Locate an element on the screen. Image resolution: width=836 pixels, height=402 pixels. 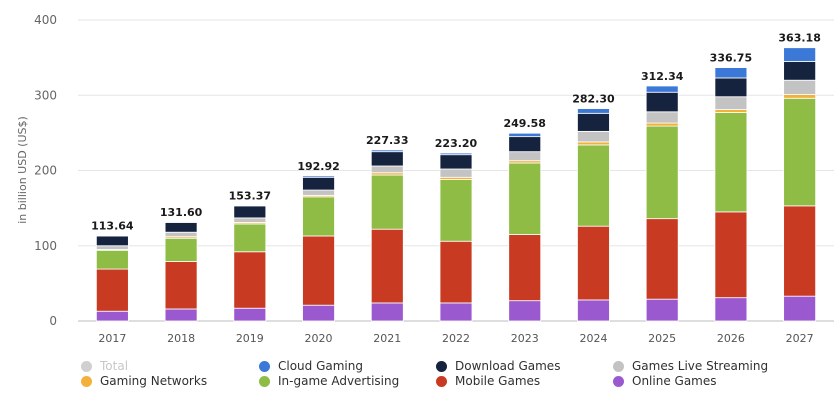
legend-label: Cloud Gaming is located at coordinates (320, 366).